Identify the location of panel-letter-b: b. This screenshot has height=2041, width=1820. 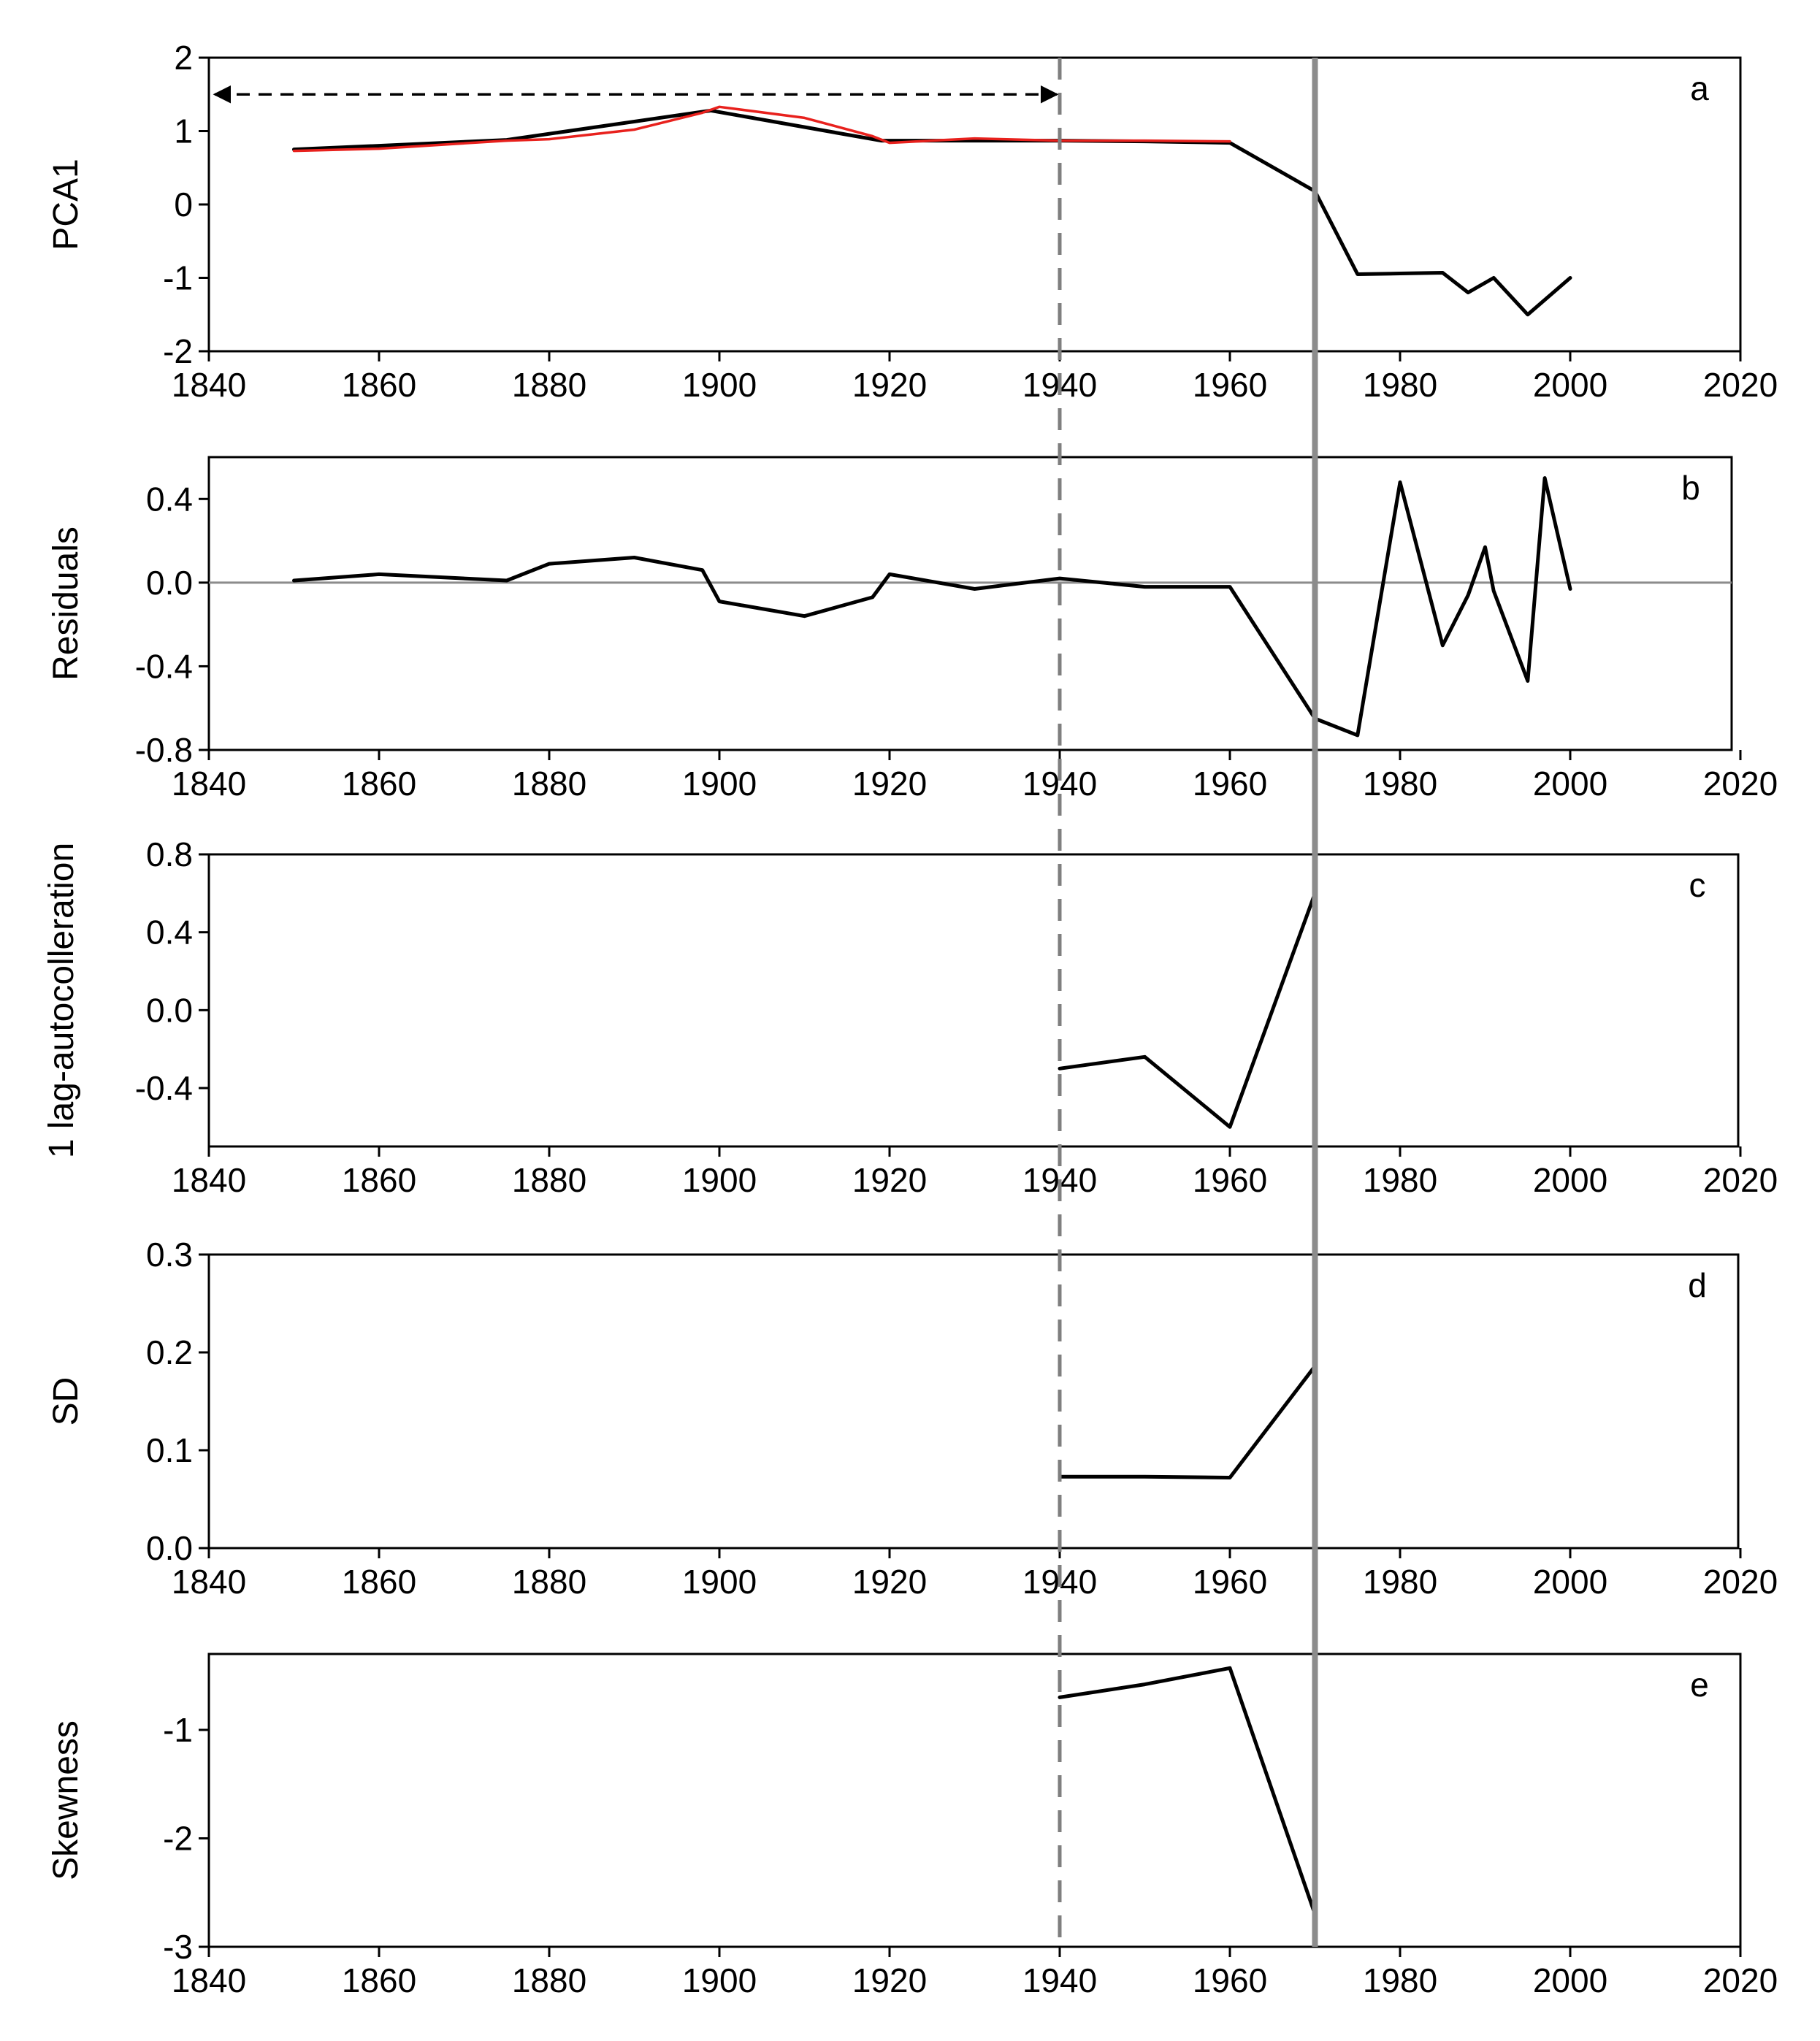
(1690, 488).